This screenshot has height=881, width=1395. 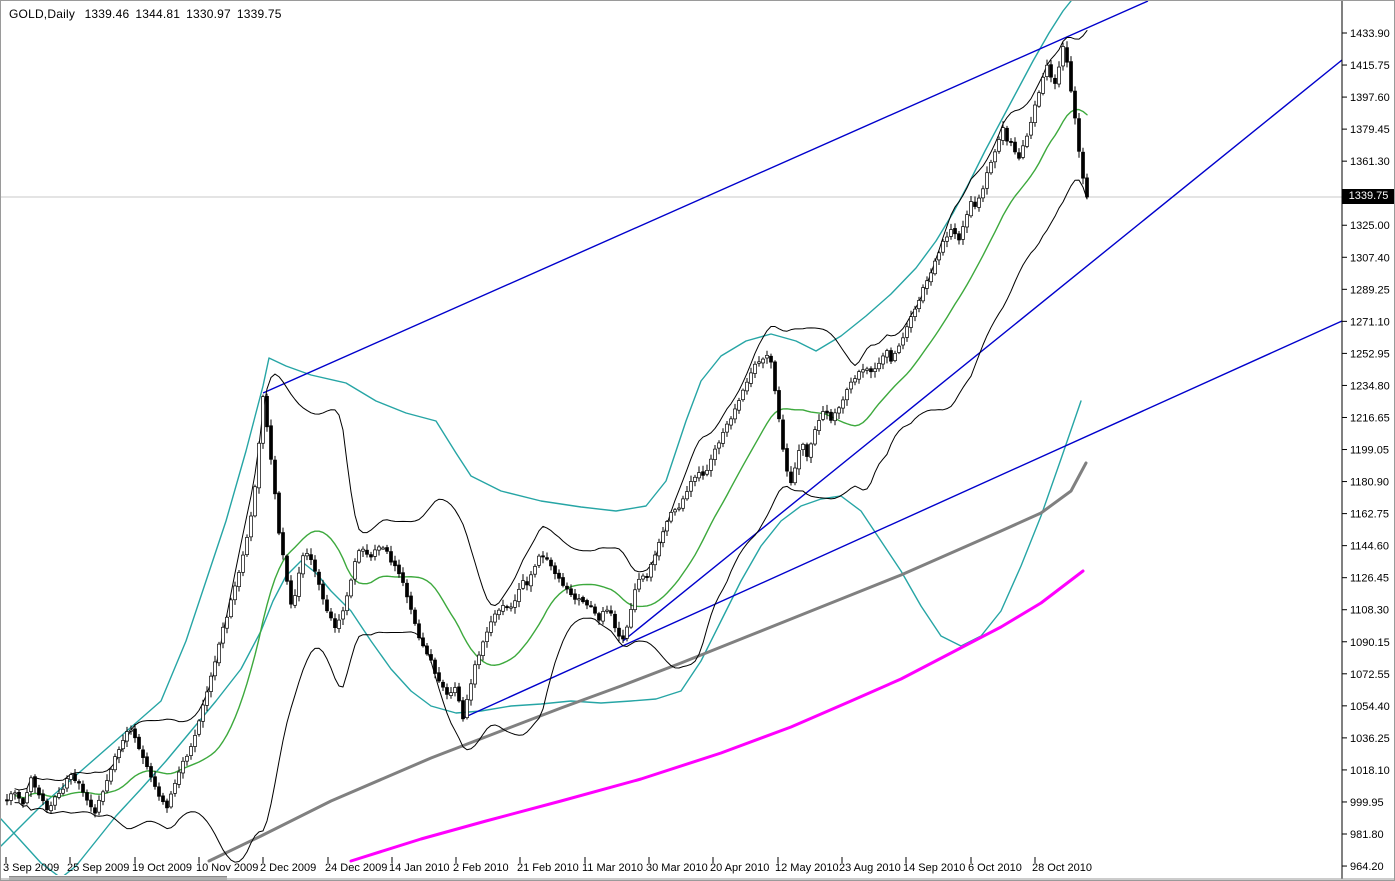 I want to click on high-value: 1344.81, so click(x=158, y=14).